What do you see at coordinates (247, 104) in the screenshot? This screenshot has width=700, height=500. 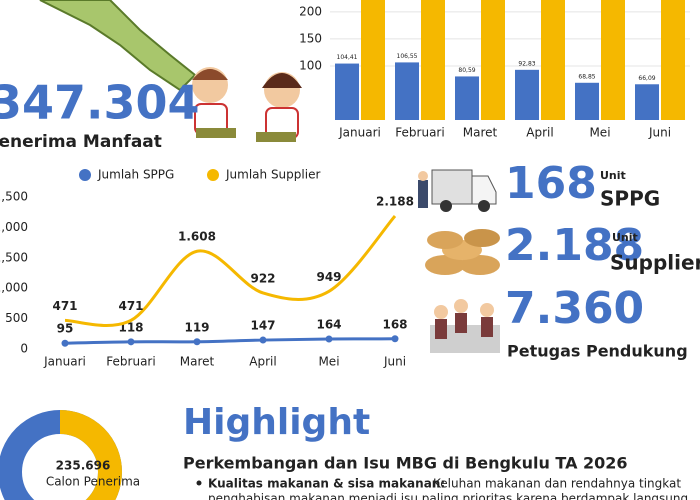 I see `children-illustration` at bounding box center [247, 104].